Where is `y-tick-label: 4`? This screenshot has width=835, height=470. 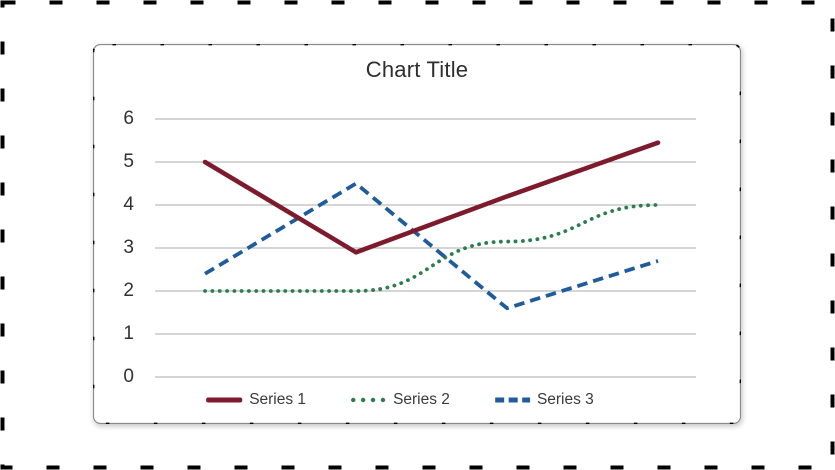 y-tick-label: 4 is located at coordinates (128, 204).